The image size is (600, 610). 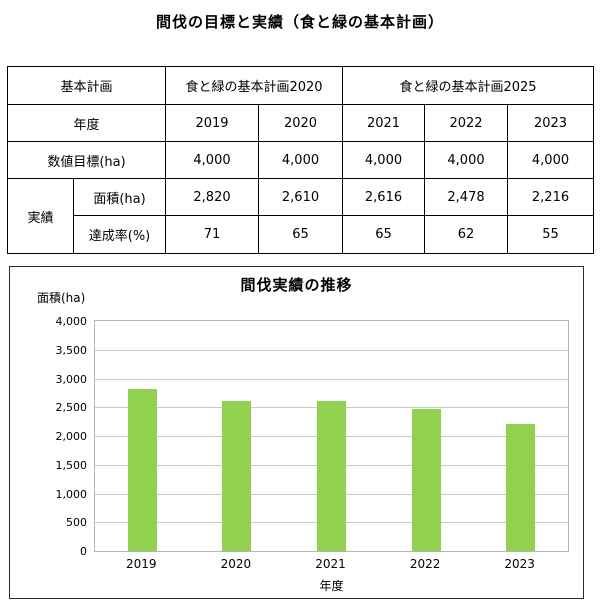 I want to click on chart-title: 間伐実績の推移, so click(x=296, y=285).